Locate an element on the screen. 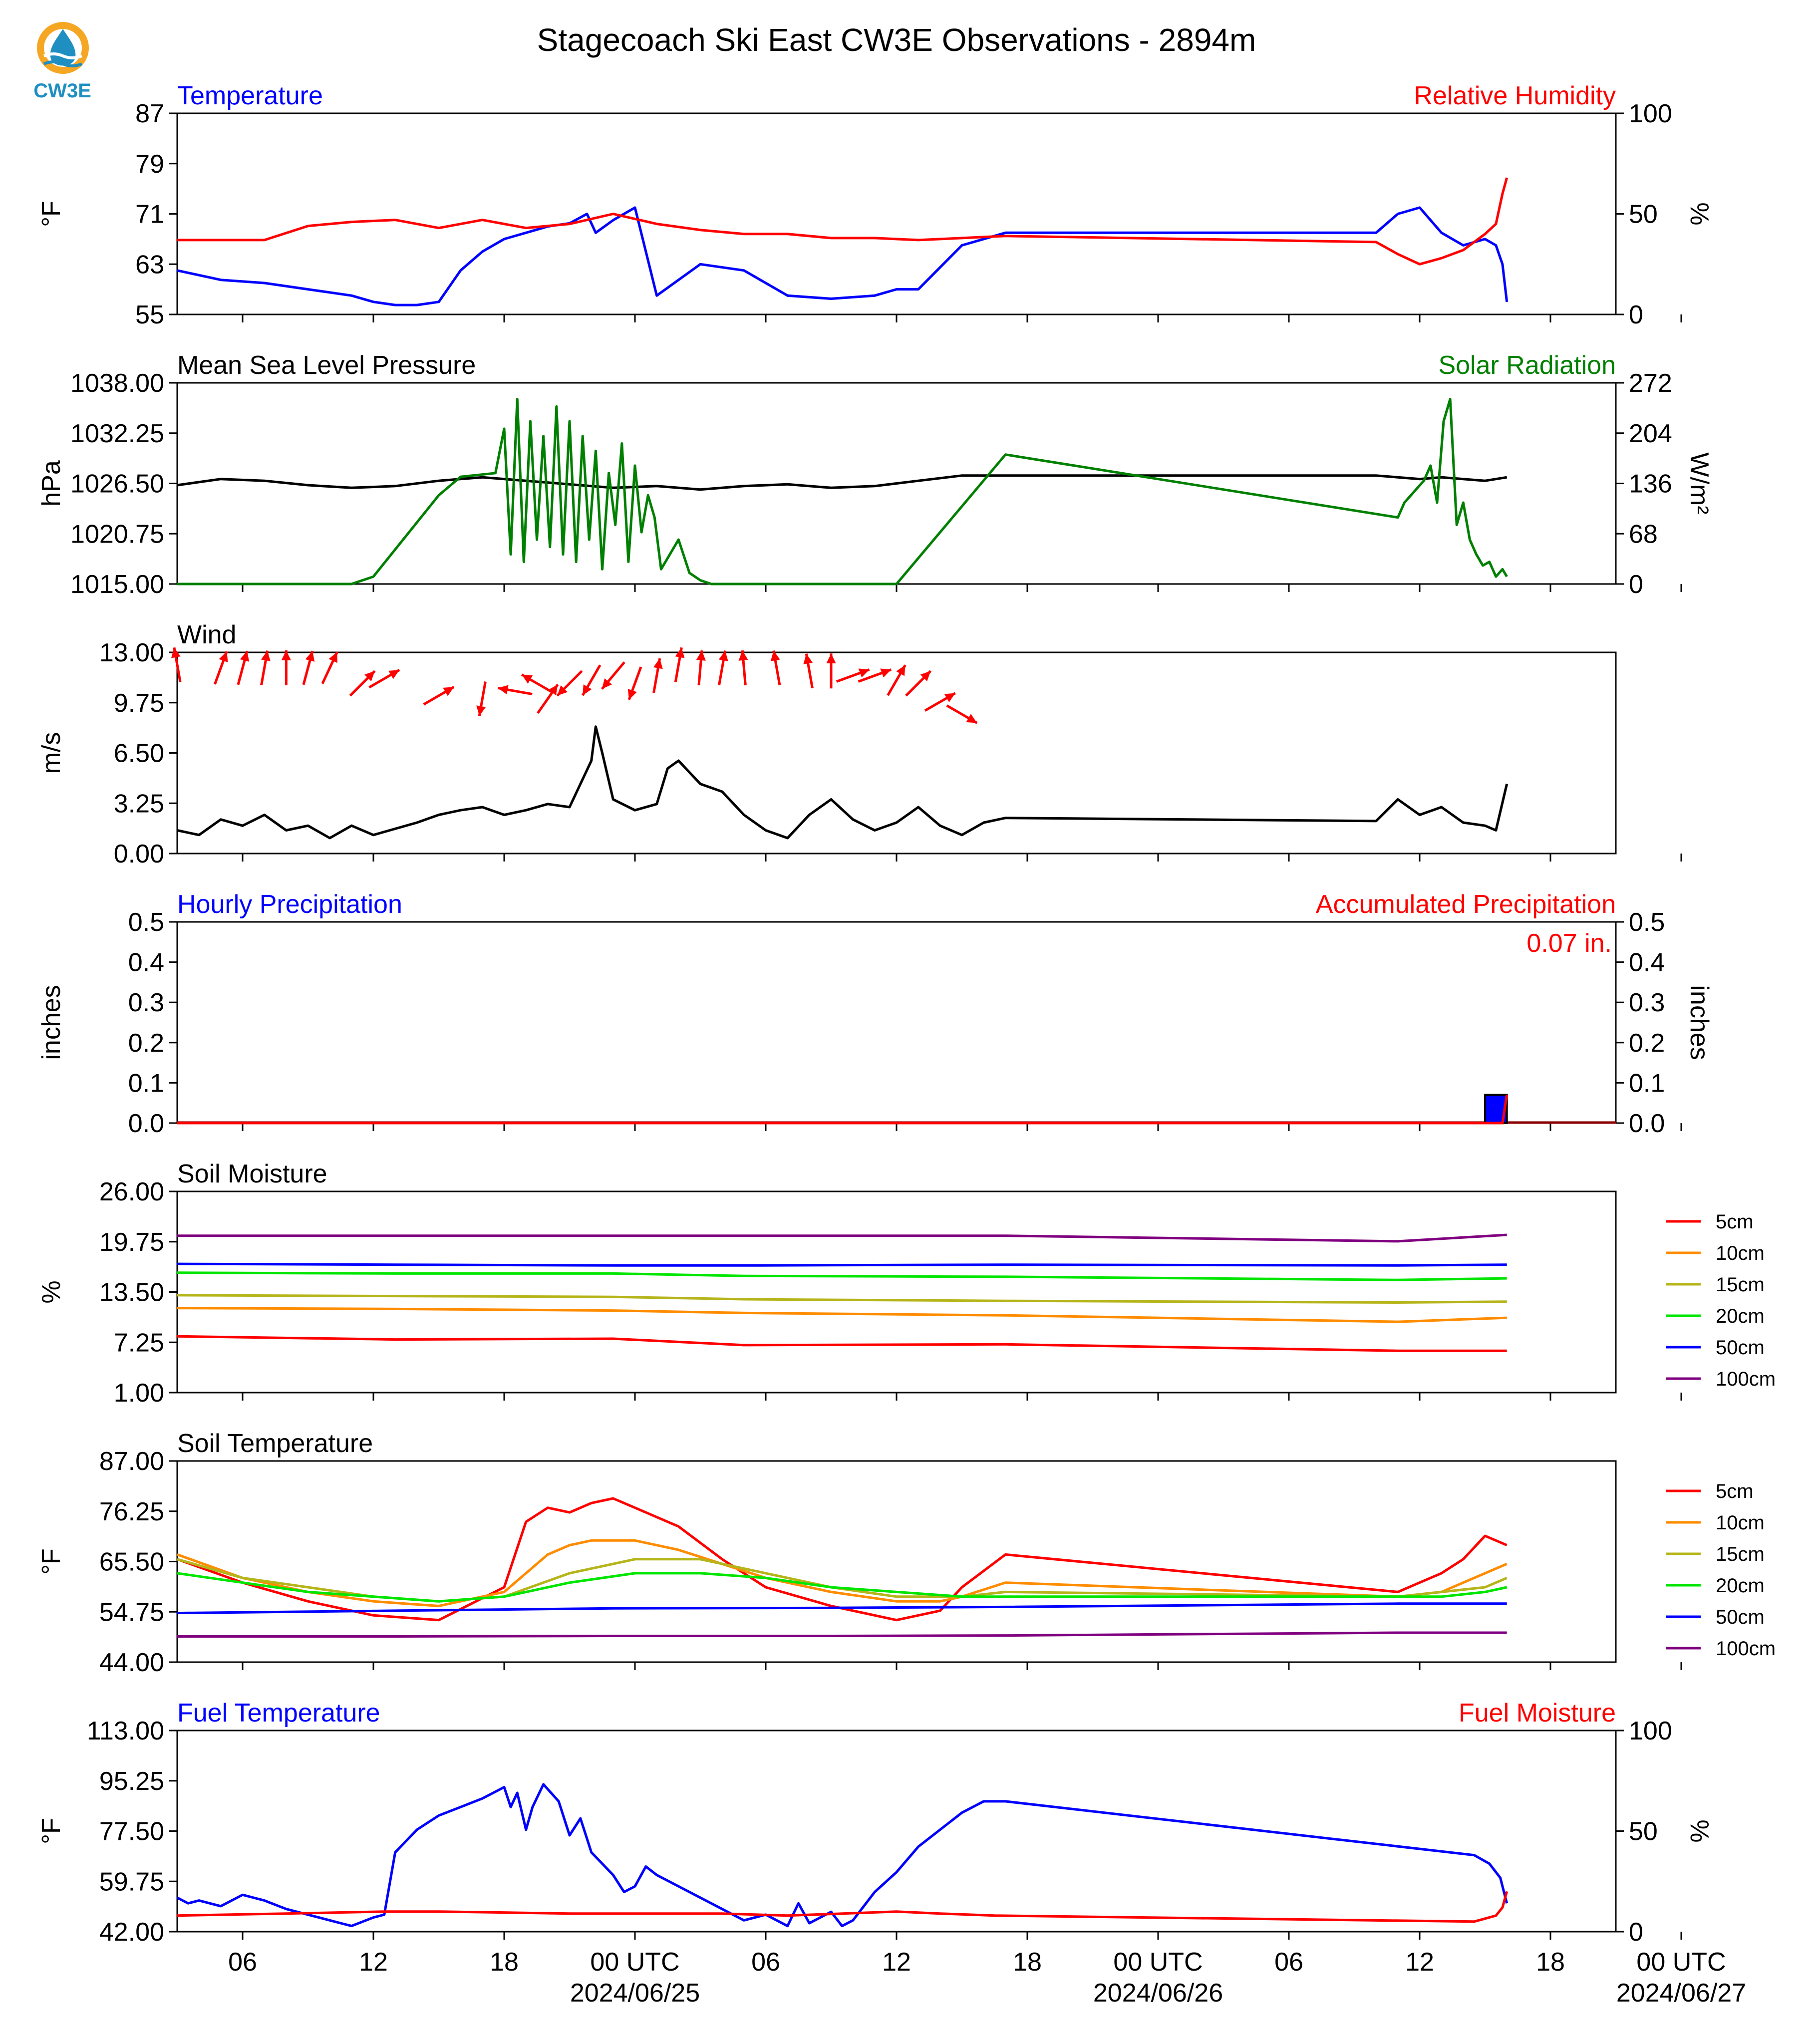 The height and width of the screenshot is (2028, 1820). y-tick-label: 55 is located at coordinates (149, 314).